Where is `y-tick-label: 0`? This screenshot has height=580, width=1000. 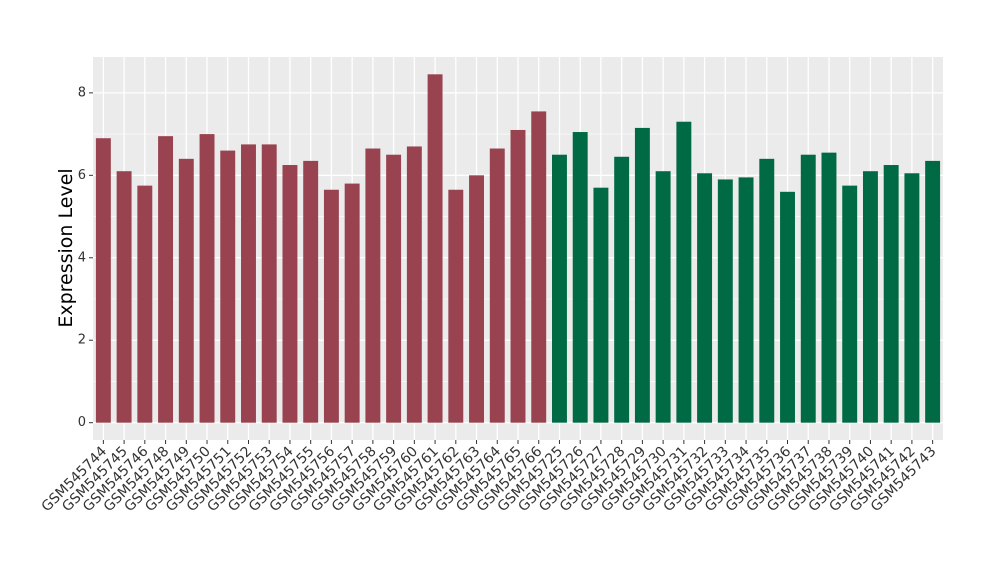
y-tick-label: 0 is located at coordinates (82, 422).